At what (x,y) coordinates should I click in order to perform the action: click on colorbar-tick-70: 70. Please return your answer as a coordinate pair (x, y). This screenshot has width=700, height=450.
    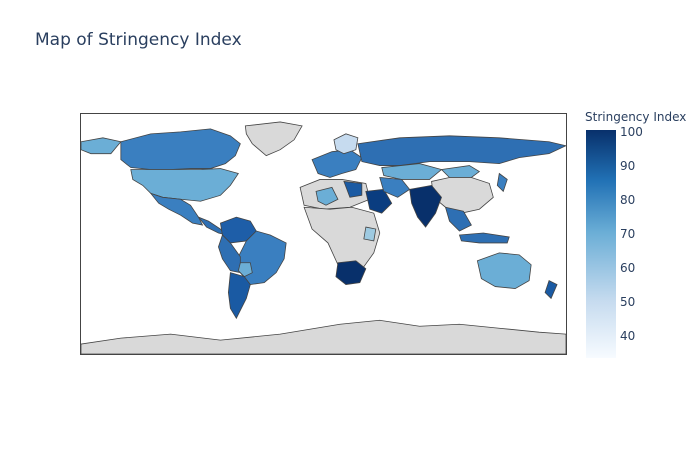
    Looking at the image, I should click on (628, 234).